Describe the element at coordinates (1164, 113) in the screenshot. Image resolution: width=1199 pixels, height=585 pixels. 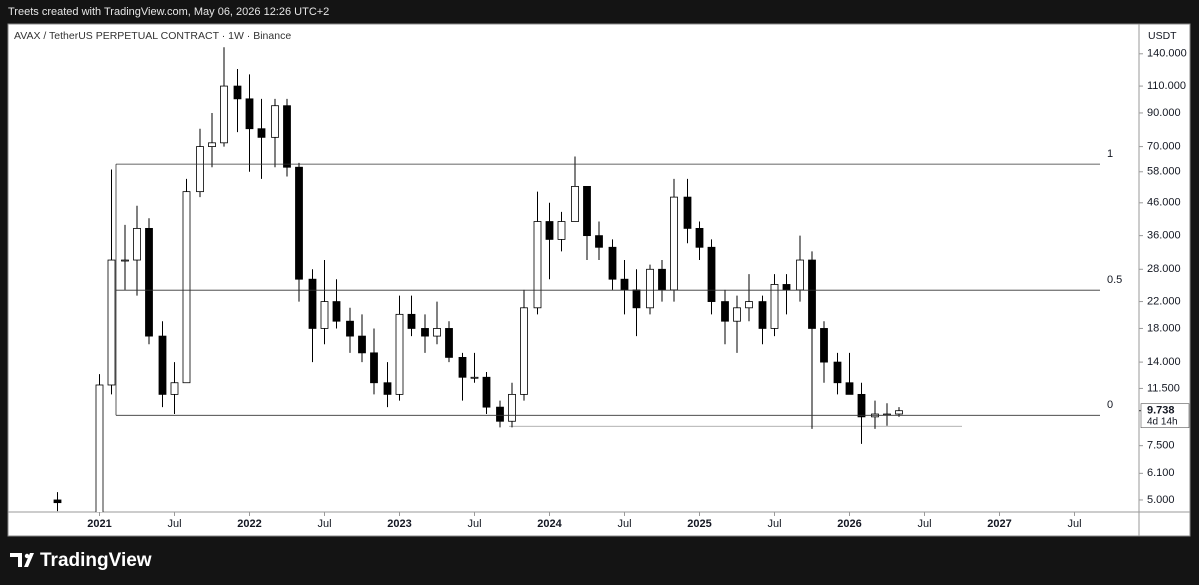
I see `y-tick-label: 90.000` at that location.